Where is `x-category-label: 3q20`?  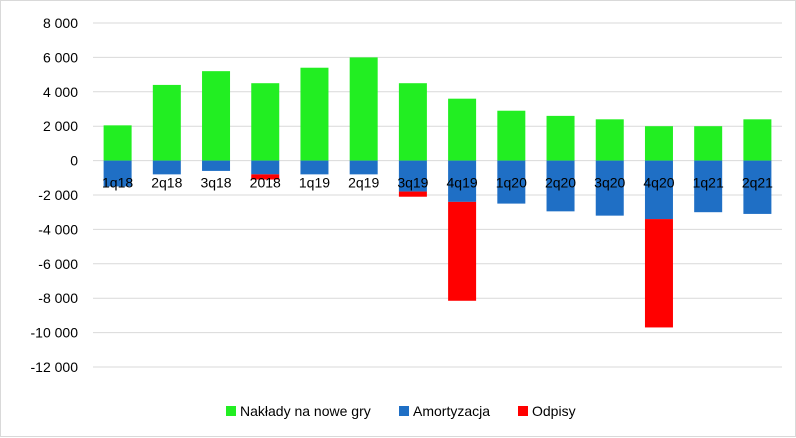
x-category-label: 3q20 is located at coordinates (609, 183).